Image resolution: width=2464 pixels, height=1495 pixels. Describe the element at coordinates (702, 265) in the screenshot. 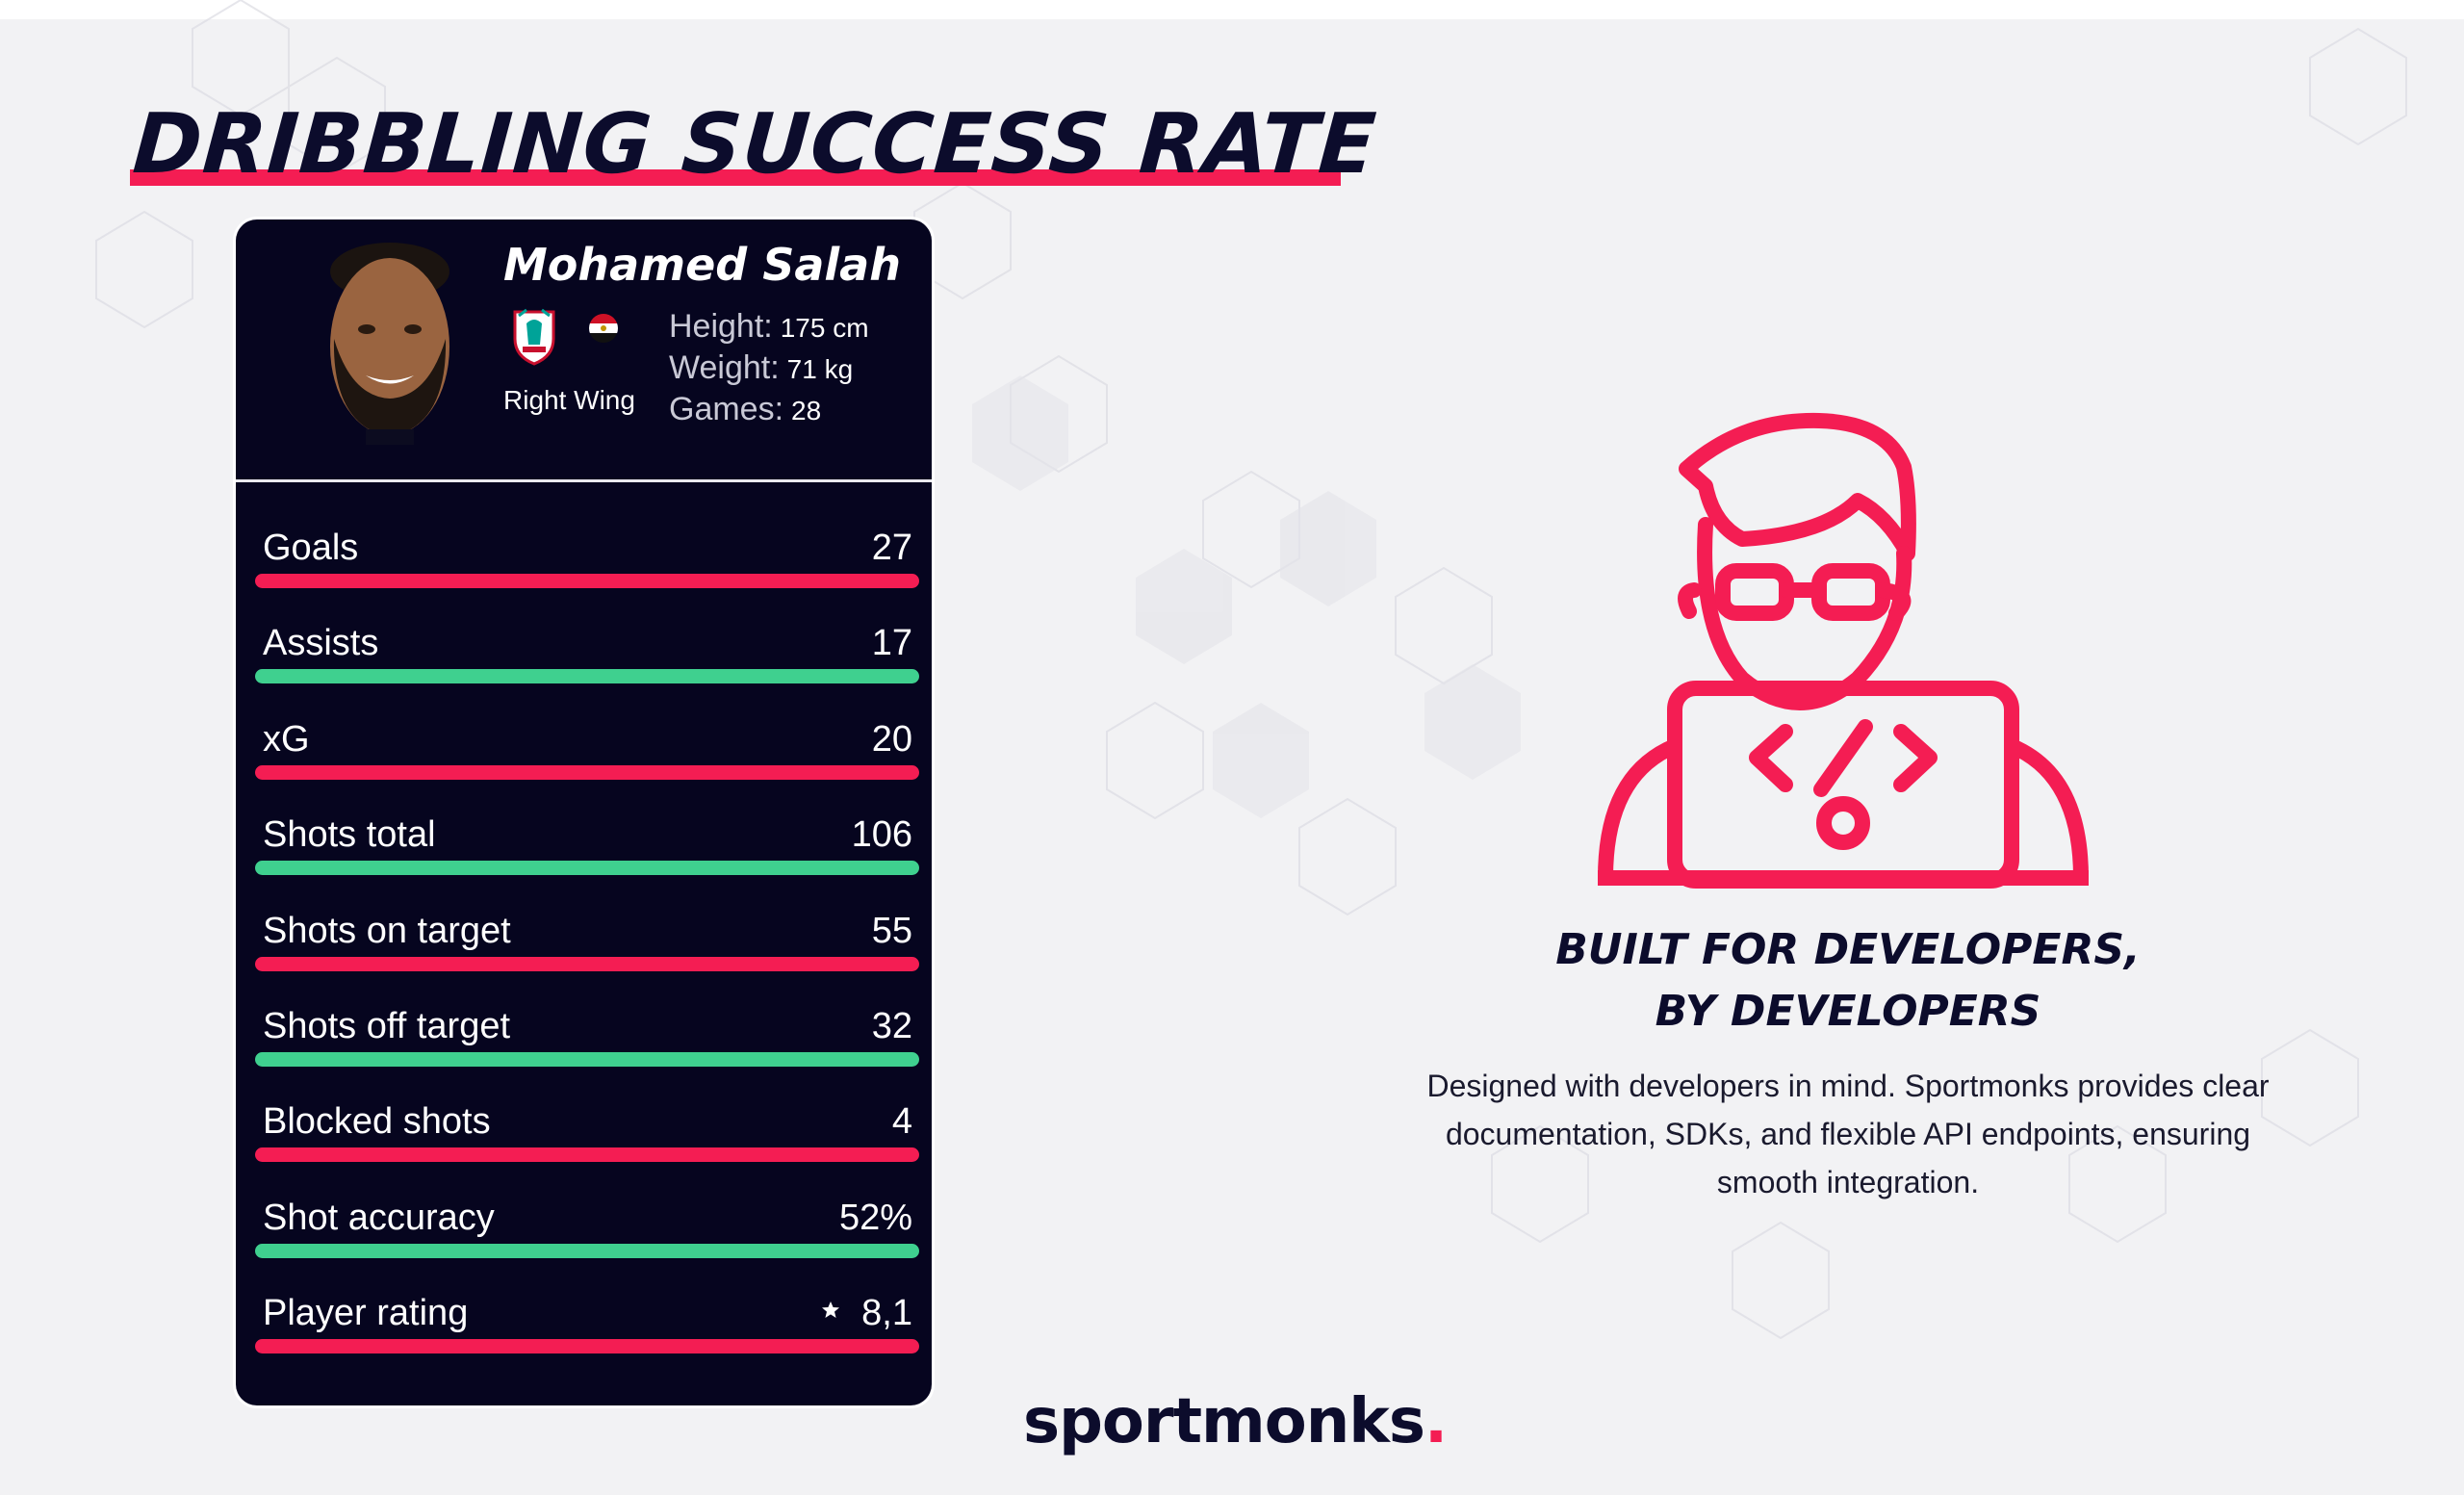

I see `player-name: Mohamed Salah` at that location.